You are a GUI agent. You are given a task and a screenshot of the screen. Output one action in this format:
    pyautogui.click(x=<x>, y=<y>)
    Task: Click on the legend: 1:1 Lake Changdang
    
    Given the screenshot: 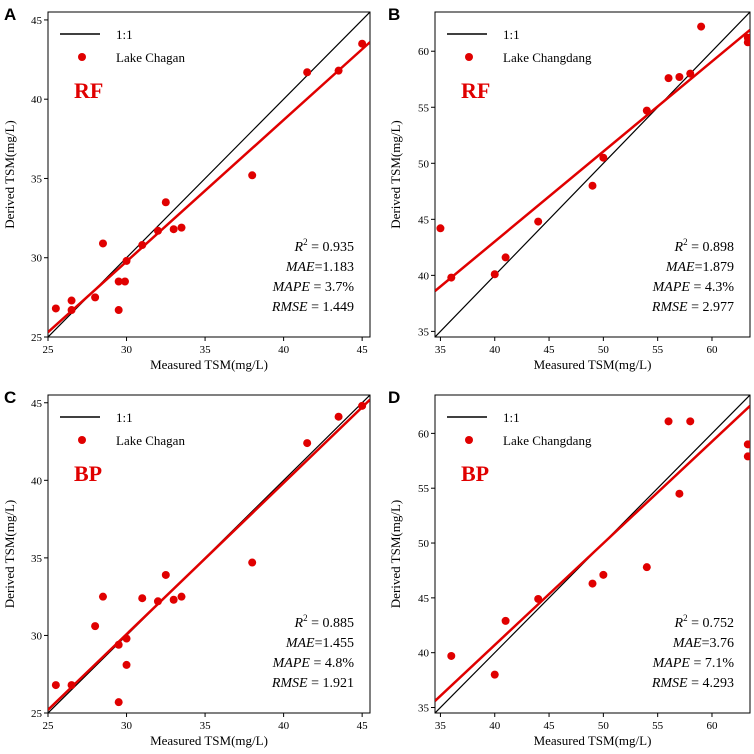 What is the action you would take?
    pyautogui.click(x=519, y=46)
    